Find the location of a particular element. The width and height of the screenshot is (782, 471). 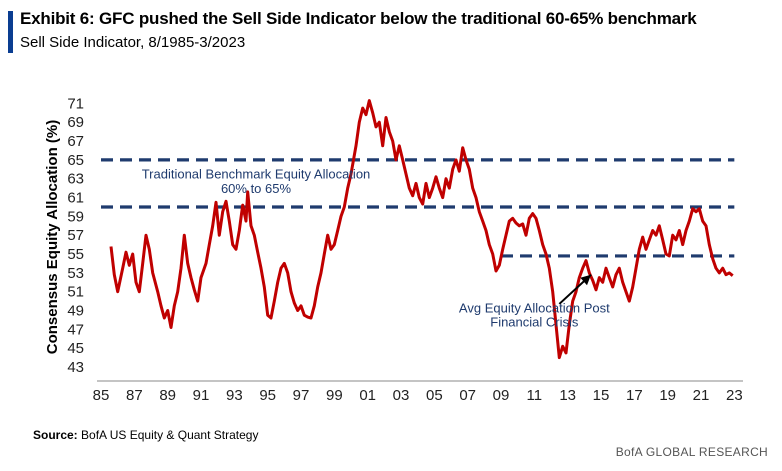

y-tick-label: 53 is located at coordinates (75, 273).